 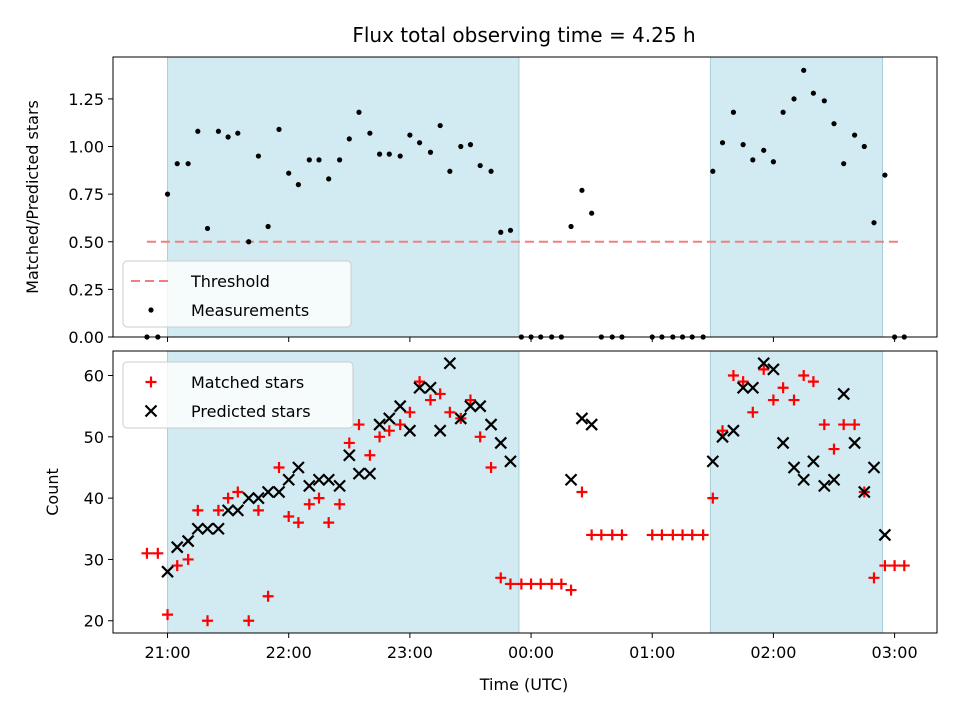 I want to click on y-tick-label: 60, so click(x=94, y=376).